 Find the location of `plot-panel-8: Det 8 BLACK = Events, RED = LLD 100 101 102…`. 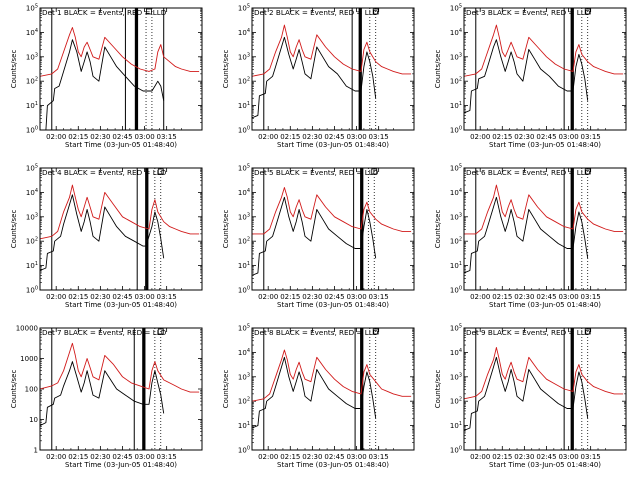

plot-panel-8: Det 8 BLACK = Events, RED = LLD 100 101 102… is located at coordinates (318, 396).